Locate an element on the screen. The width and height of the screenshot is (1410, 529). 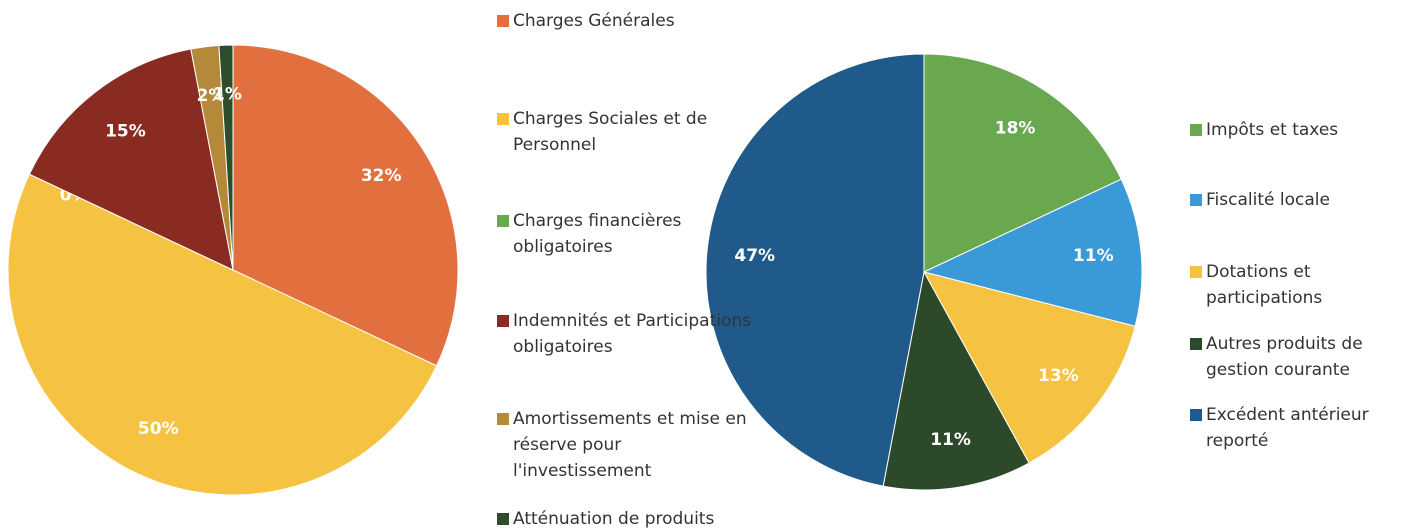
legend-entry: Atténuation de produits is located at coordinates (627, 517).